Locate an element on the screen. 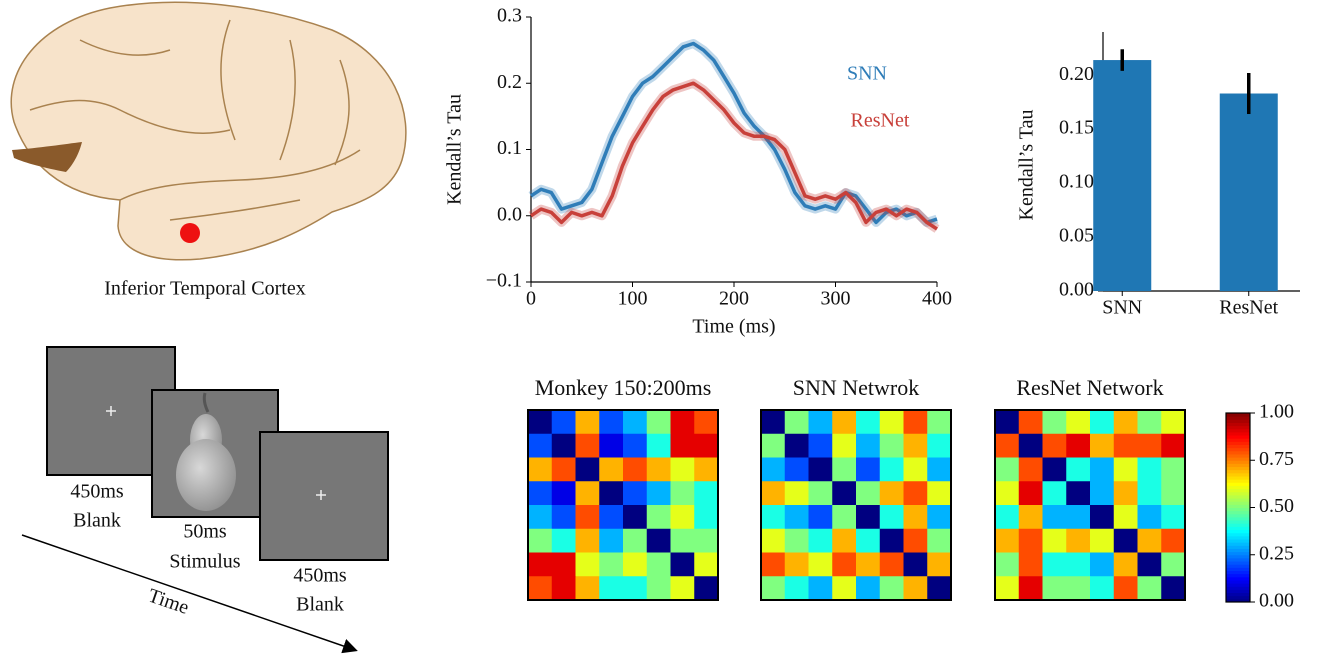 This screenshot has width=1319, height=656. frame-duration: 450ms is located at coordinates (97, 492).